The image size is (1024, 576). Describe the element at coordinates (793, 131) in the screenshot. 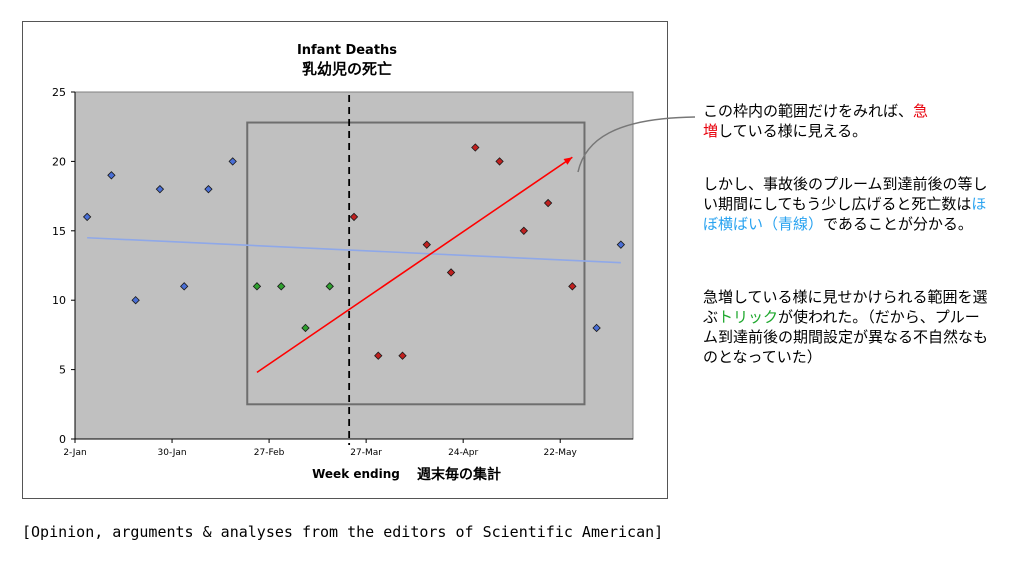

I see `note-1-text-b: している様に見える。` at that location.